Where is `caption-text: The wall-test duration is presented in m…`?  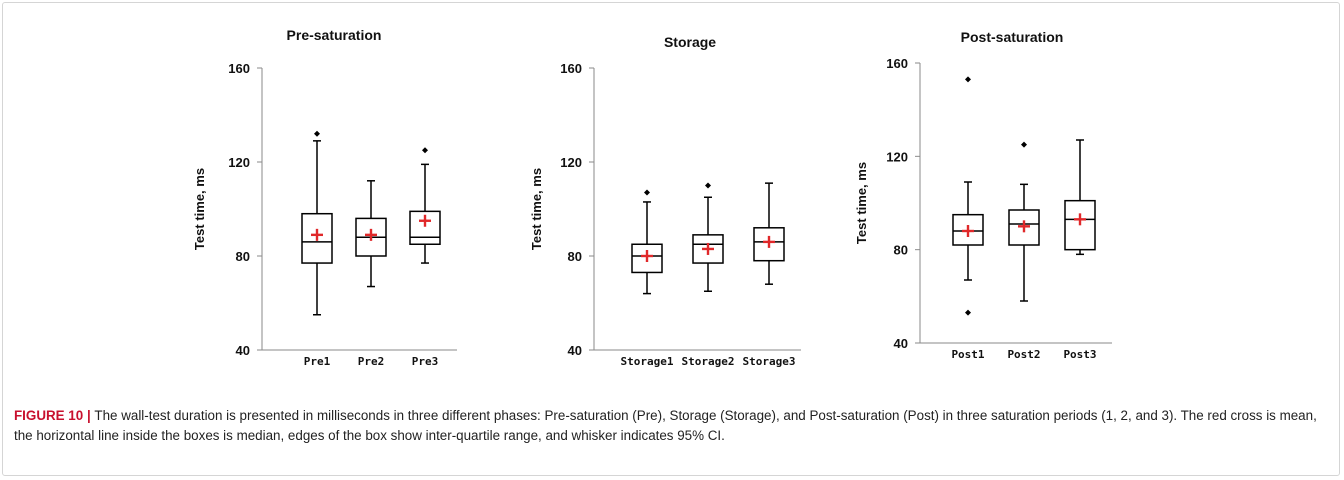
caption-text: The wall-test duration is presented in m… is located at coordinates (665, 425).